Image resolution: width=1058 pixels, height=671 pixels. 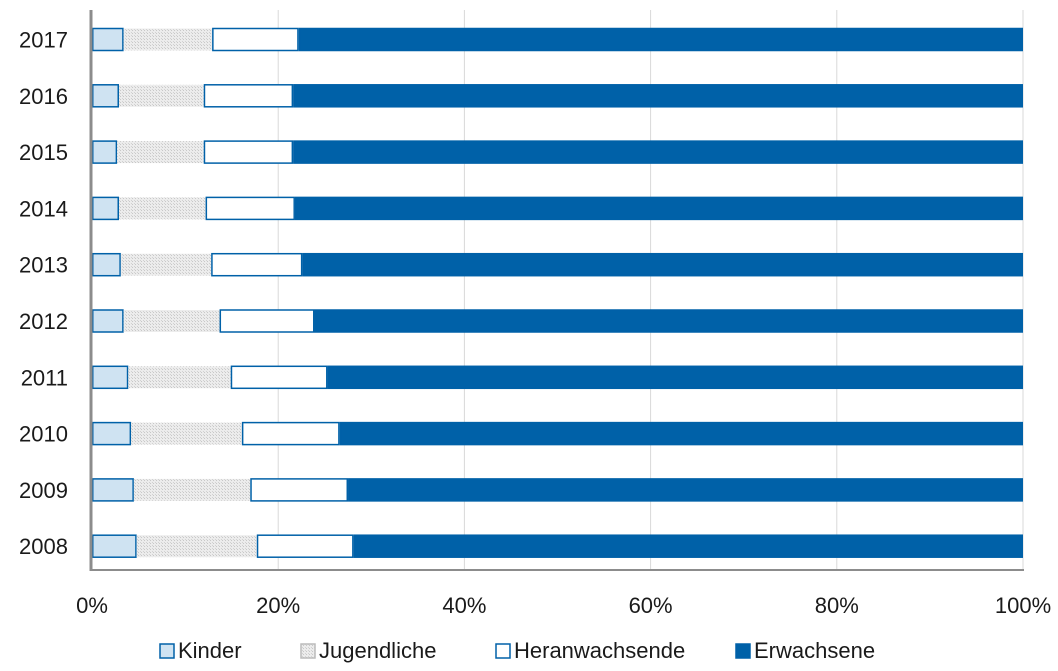 I want to click on y-tick-label: 2017, so click(x=43, y=40).